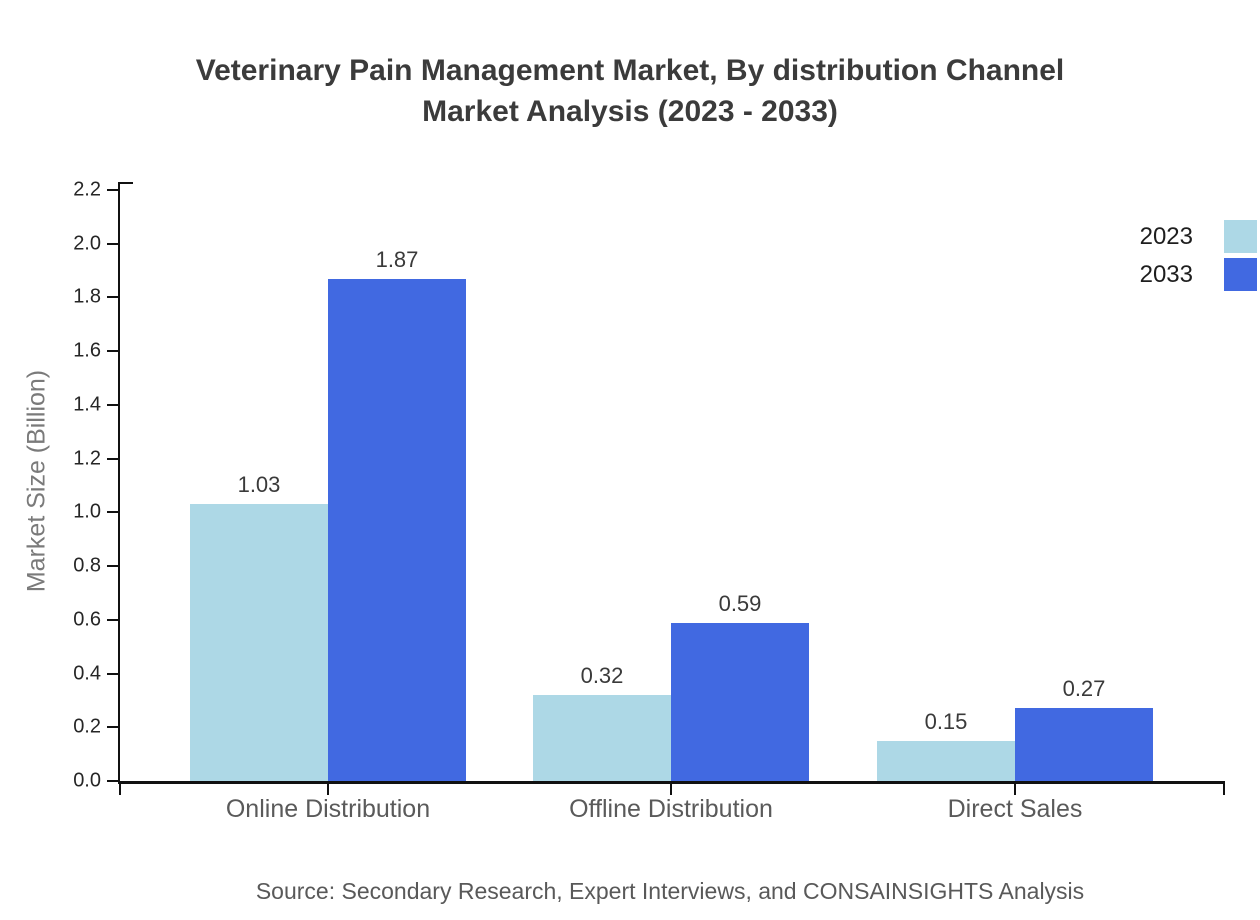  Describe the element at coordinates (671, 809) in the screenshot. I see `x-axis-category-label-offline: Offline Distribution` at that location.